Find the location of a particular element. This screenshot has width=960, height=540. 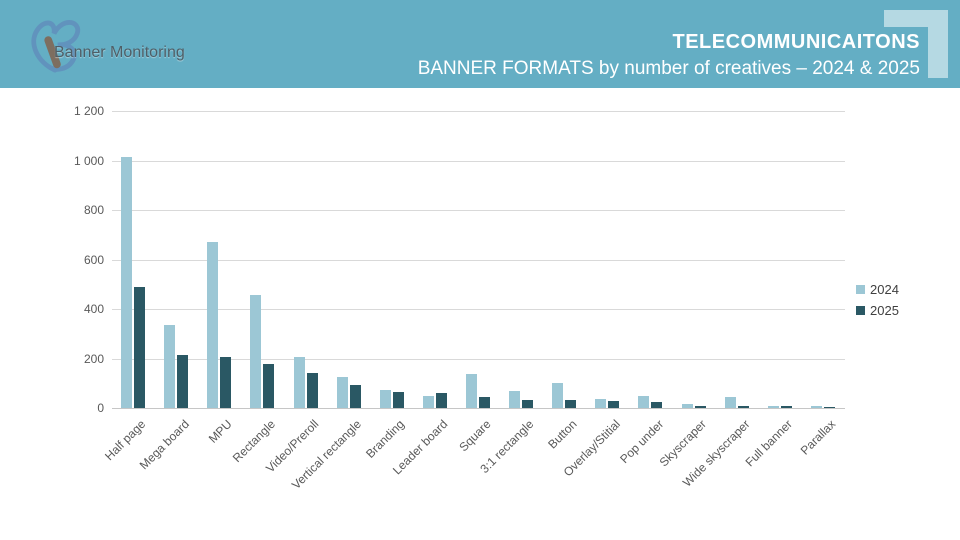

x-axis-category-label: Button is located at coordinates (562, 434).